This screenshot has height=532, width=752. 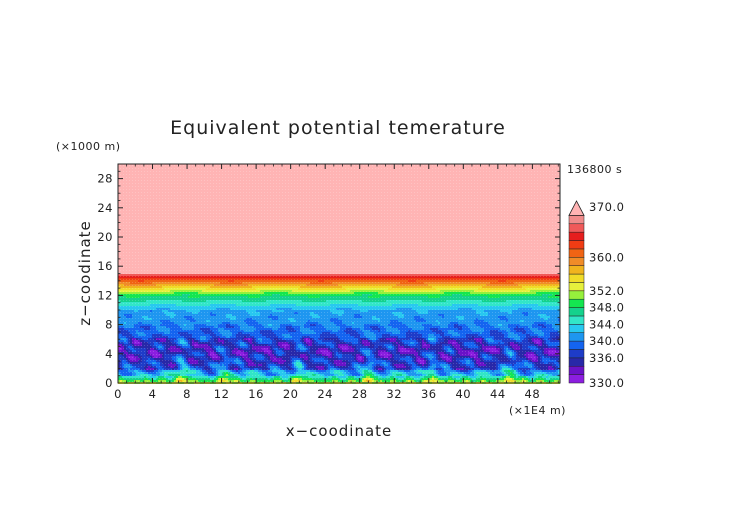 What do you see at coordinates (606, 383) in the screenshot?
I see `colorbar-label: 330.0` at bounding box center [606, 383].